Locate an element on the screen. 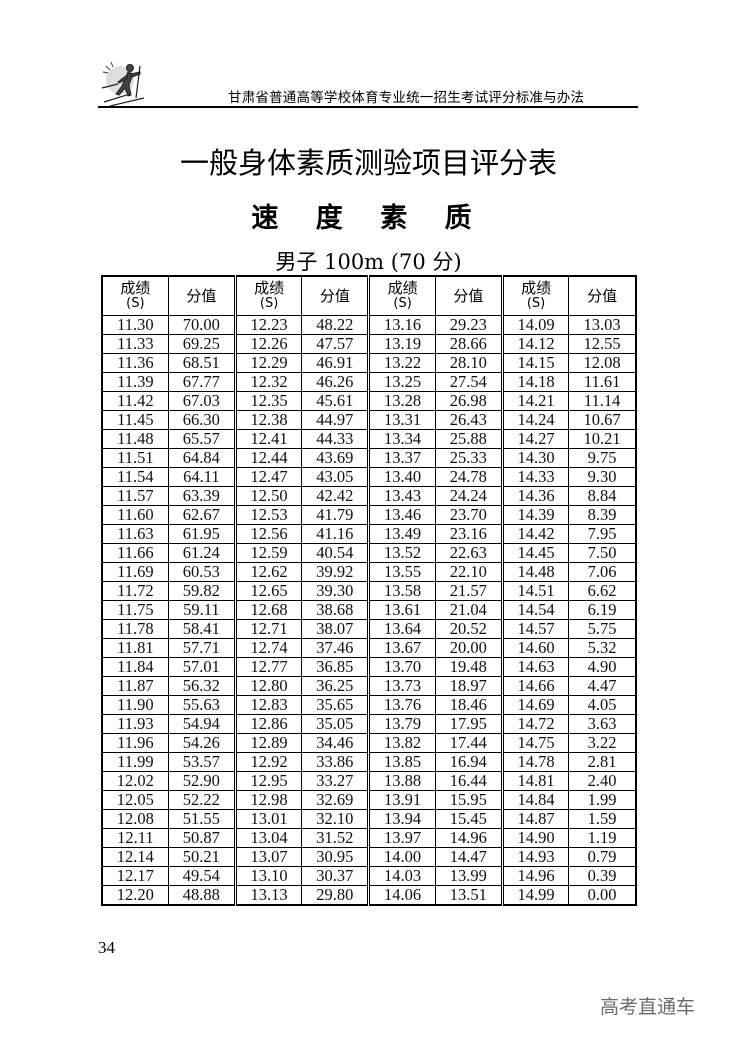 The image size is (737, 1043). score-cell: 20.00 is located at coordinates (468, 648).